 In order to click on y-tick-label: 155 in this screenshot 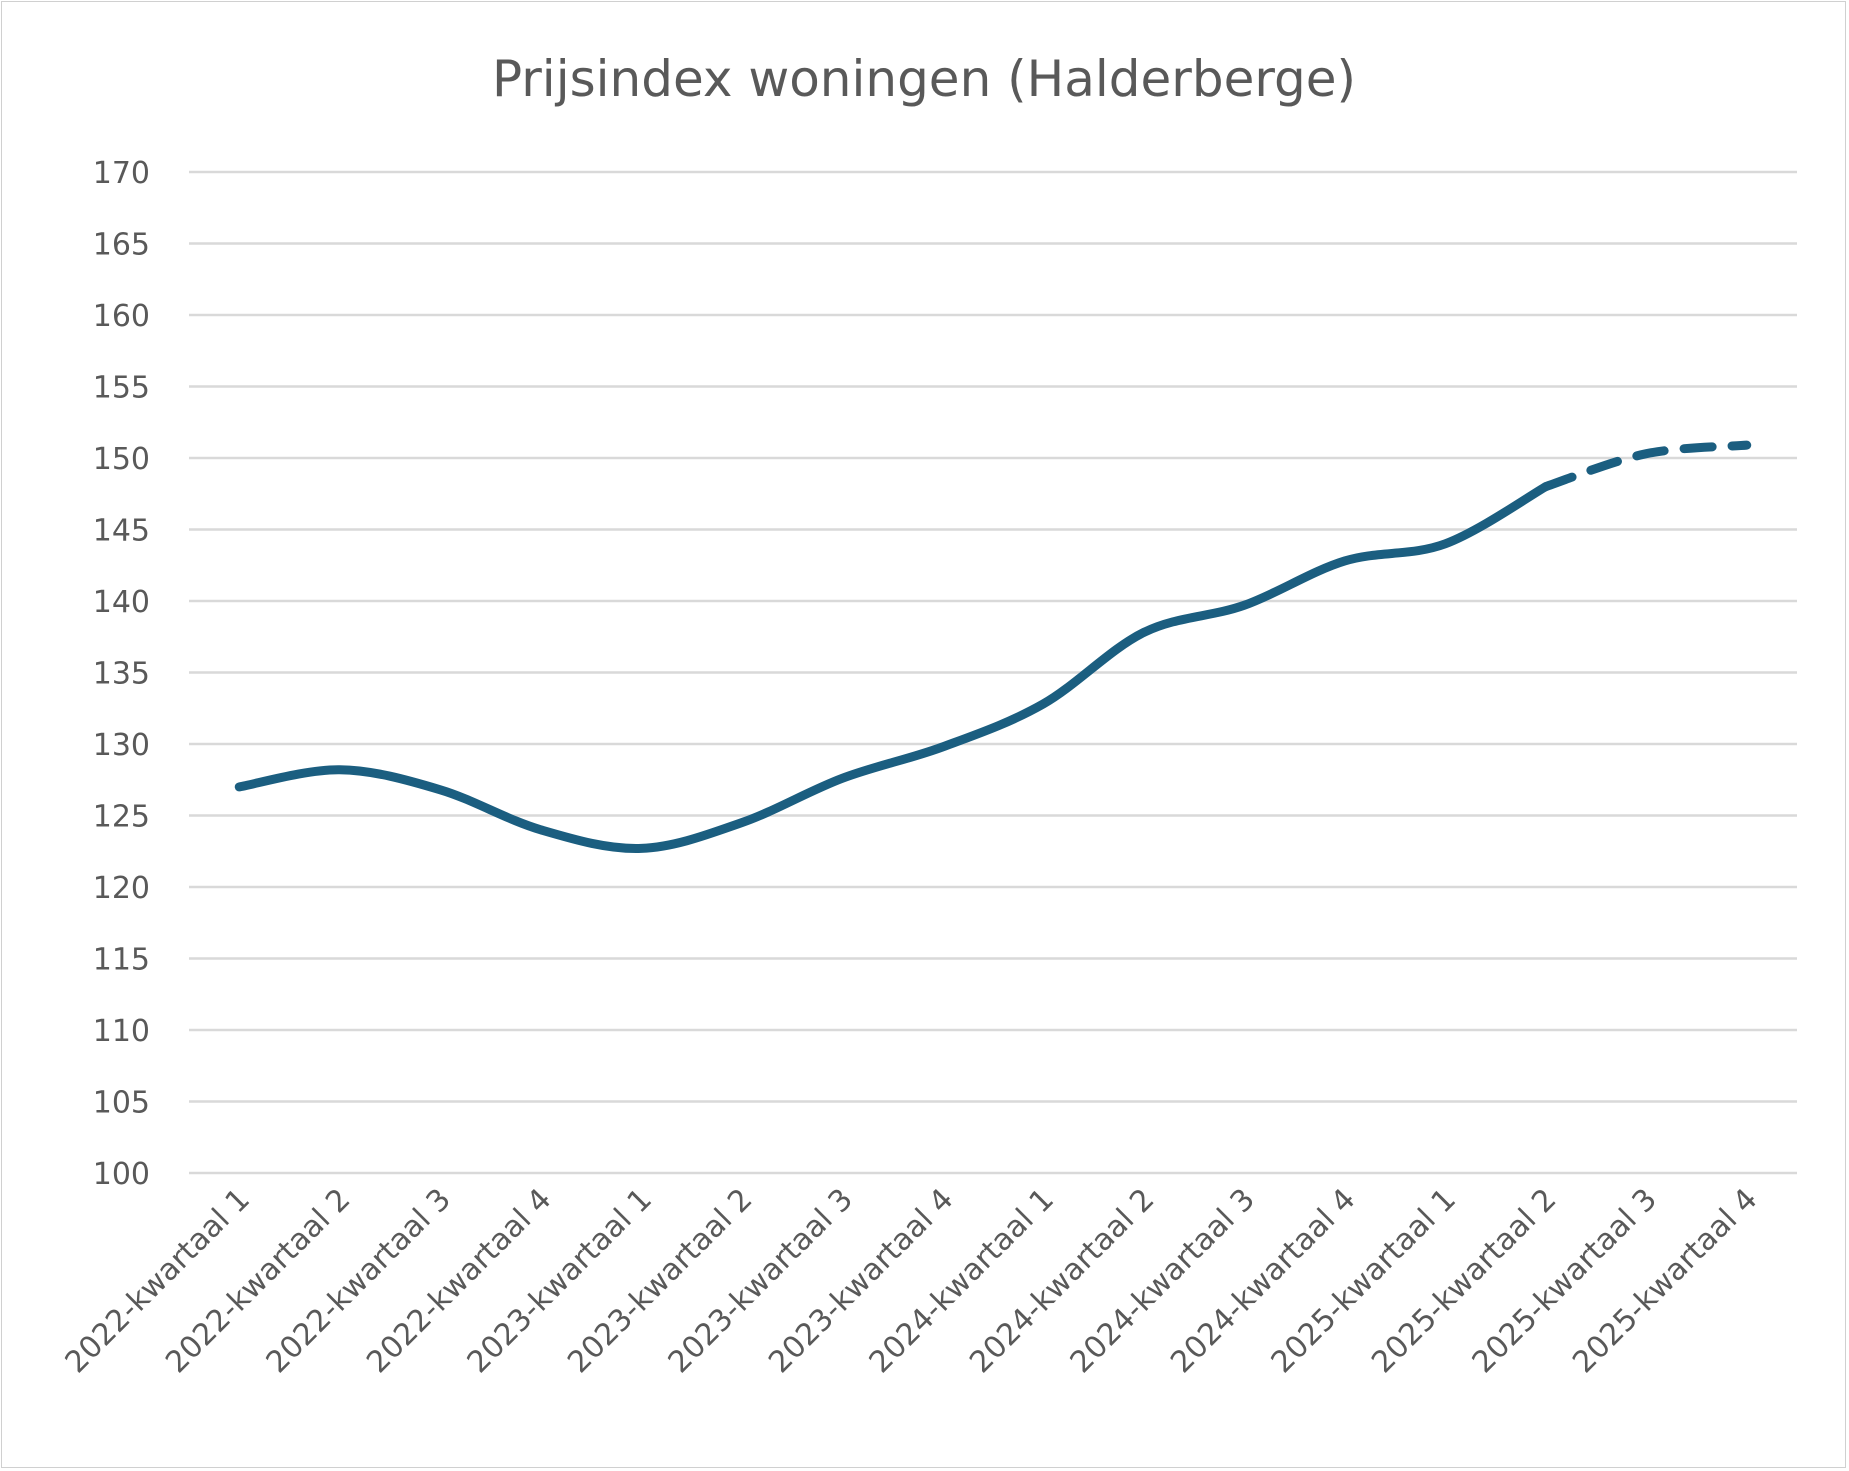, I will do `click(121, 388)`.